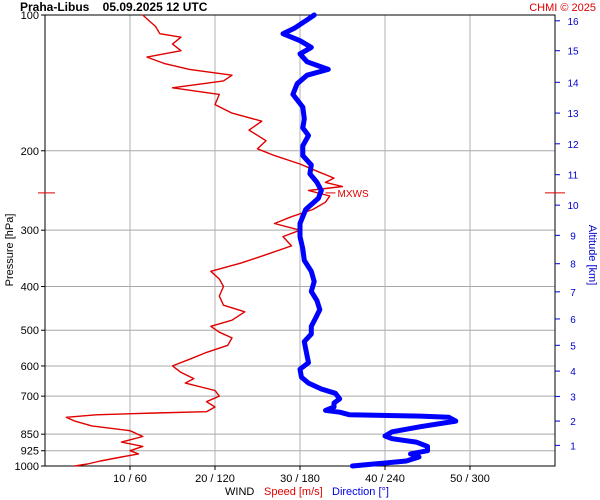 The height and width of the screenshot is (500, 600). I want to click on altitude-tick-label: 1, so click(573, 446).